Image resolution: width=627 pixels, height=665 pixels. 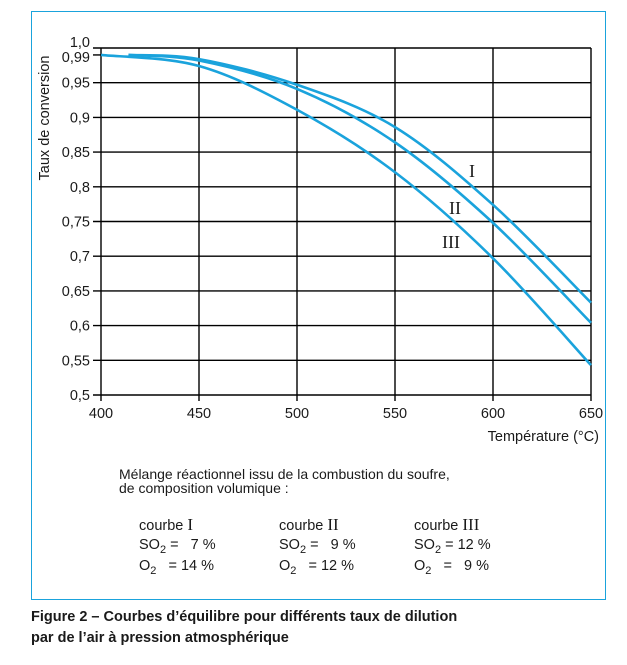 I want to click on legend-curve-II: courbe II SO2 = 9 % O2 = 12 %, so click(x=317, y=545).